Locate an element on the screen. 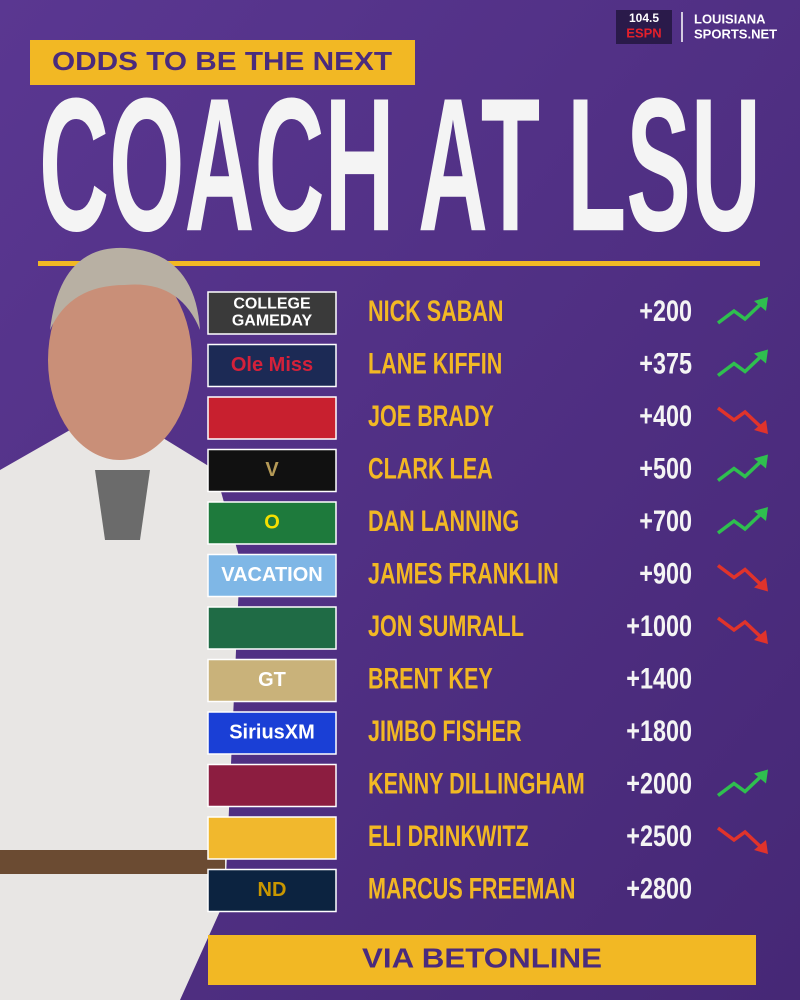 This screenshot has width=800, height=1000. tile-text: VACATION is located at coordinates (271, 575).